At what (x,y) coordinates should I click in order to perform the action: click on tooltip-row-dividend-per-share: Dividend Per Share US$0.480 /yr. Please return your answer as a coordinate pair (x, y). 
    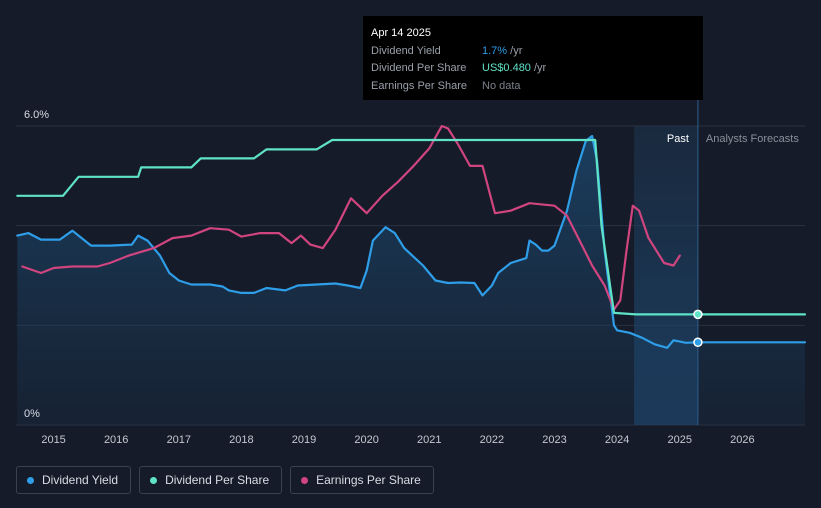
    Looking at the image, I should click on (533, 69).